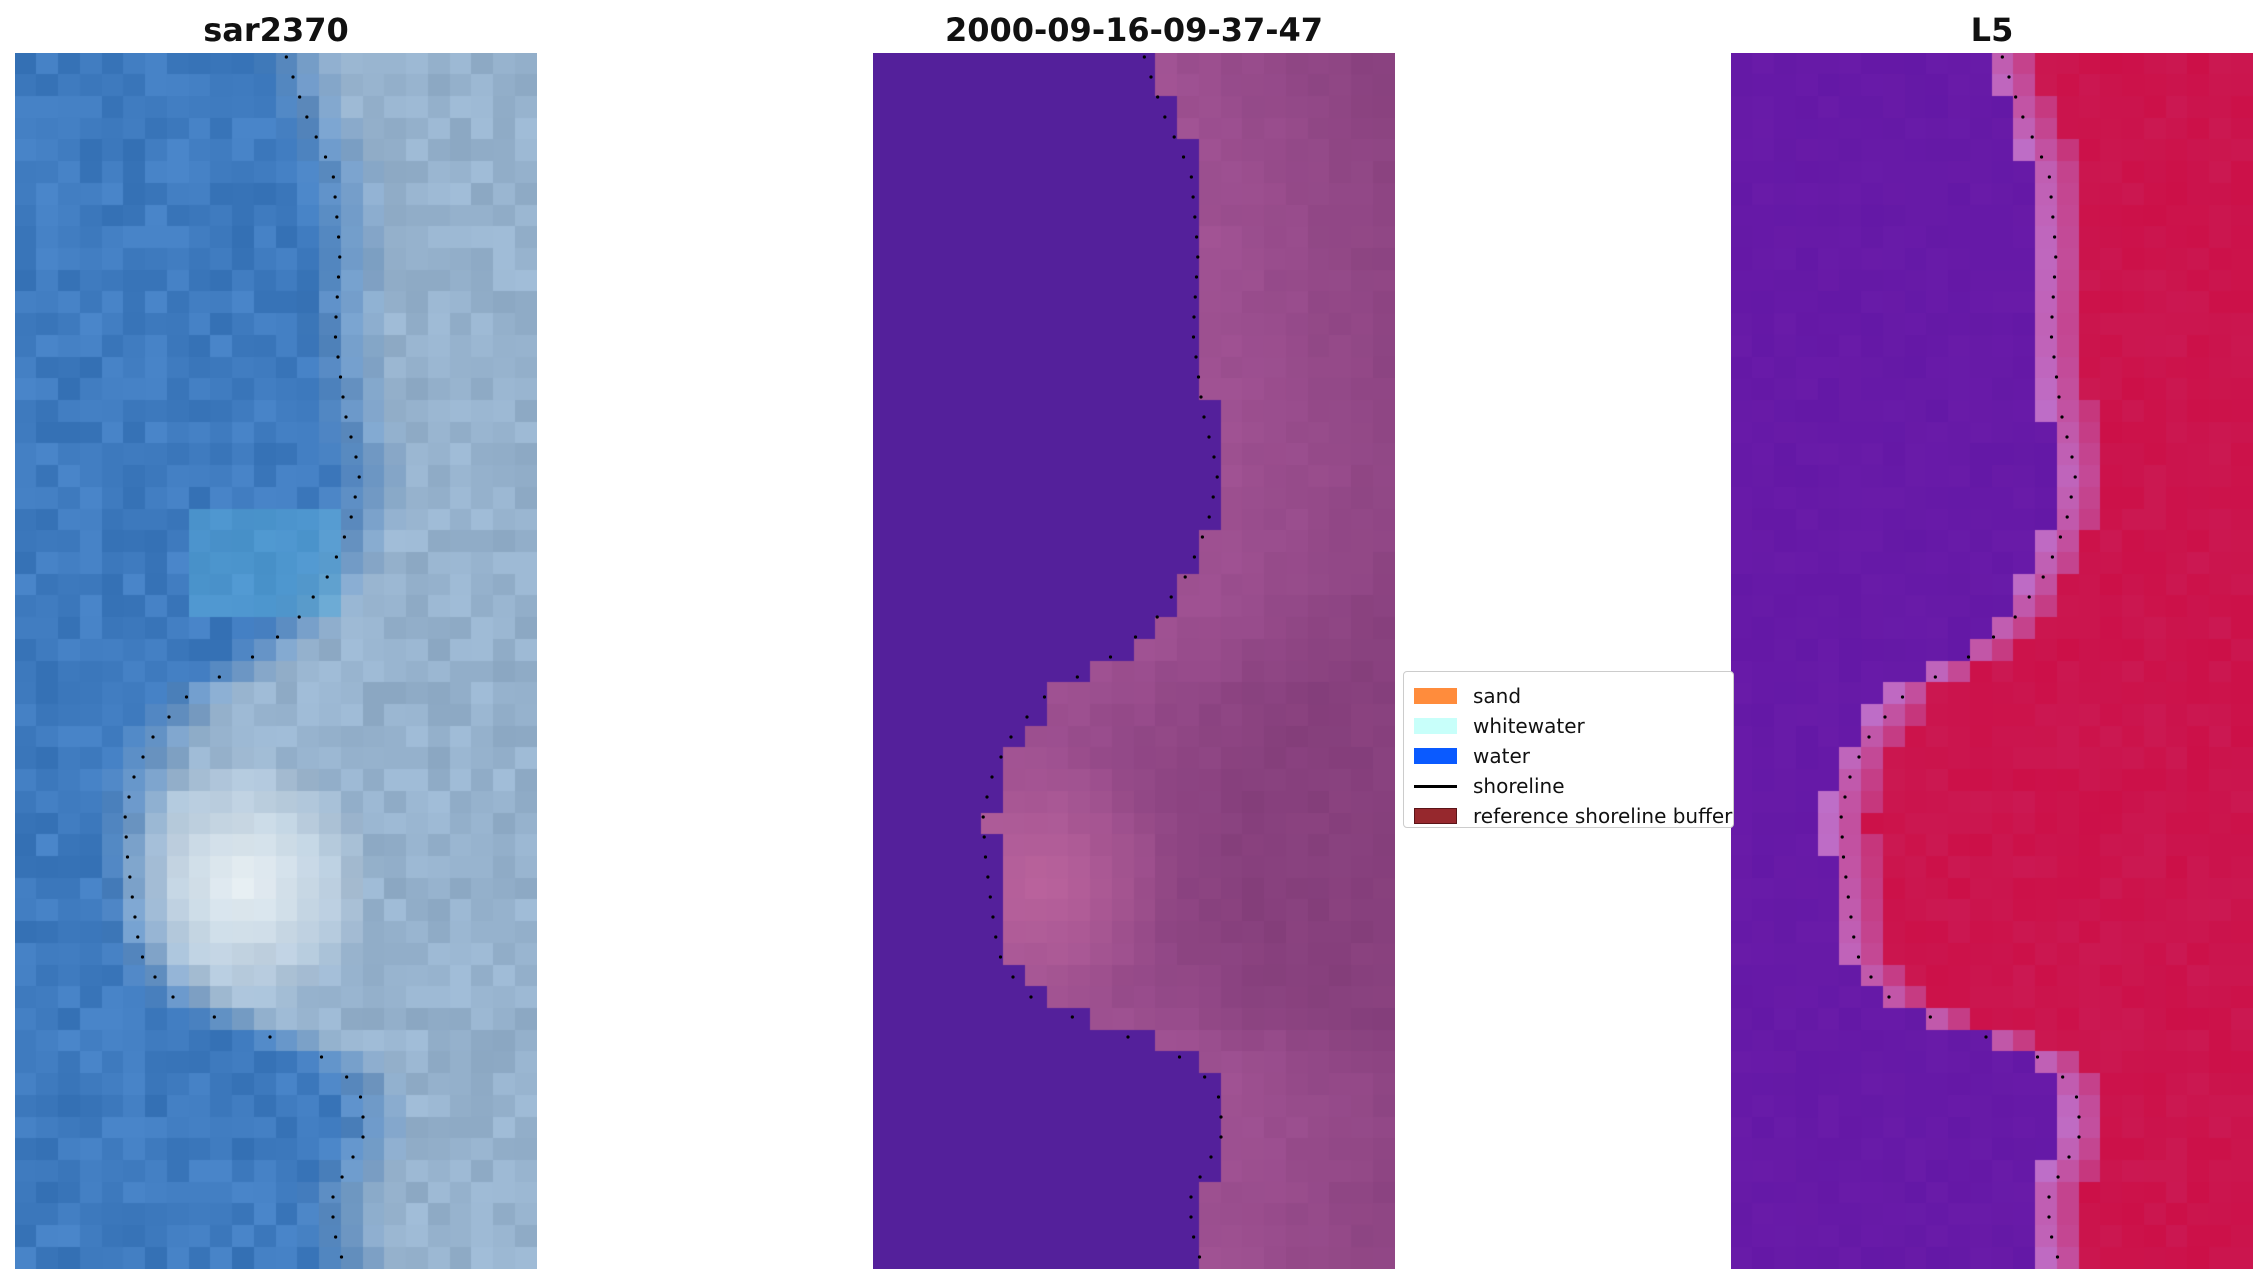 The width and height of the screenshot is (2266, 1283). Describe the element at coordinates (1435, 816) in the screenshot. I see `reference-buffer-swatch` at that location.